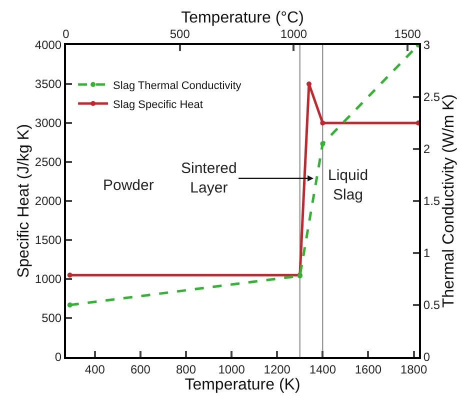 Image resolution: width=468 pixels, height=400 pixels. Describe the element at coordinates (322, 369) in the screenshot. I see `x-tick-label: 1400` at that location.